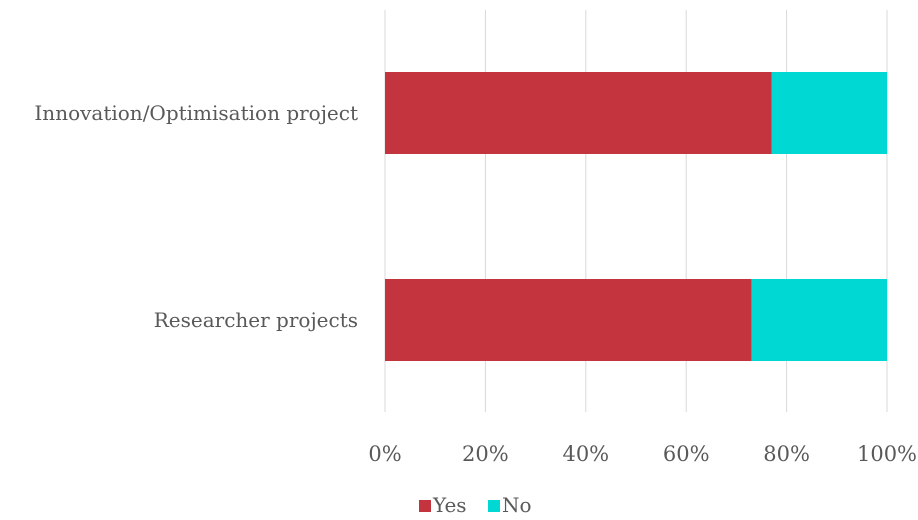 This screenshot has height=520, width=918. Describe the element at coordinates (585, 454) in the screenshot. I see `x-tick-label-2: 40%` at that location.